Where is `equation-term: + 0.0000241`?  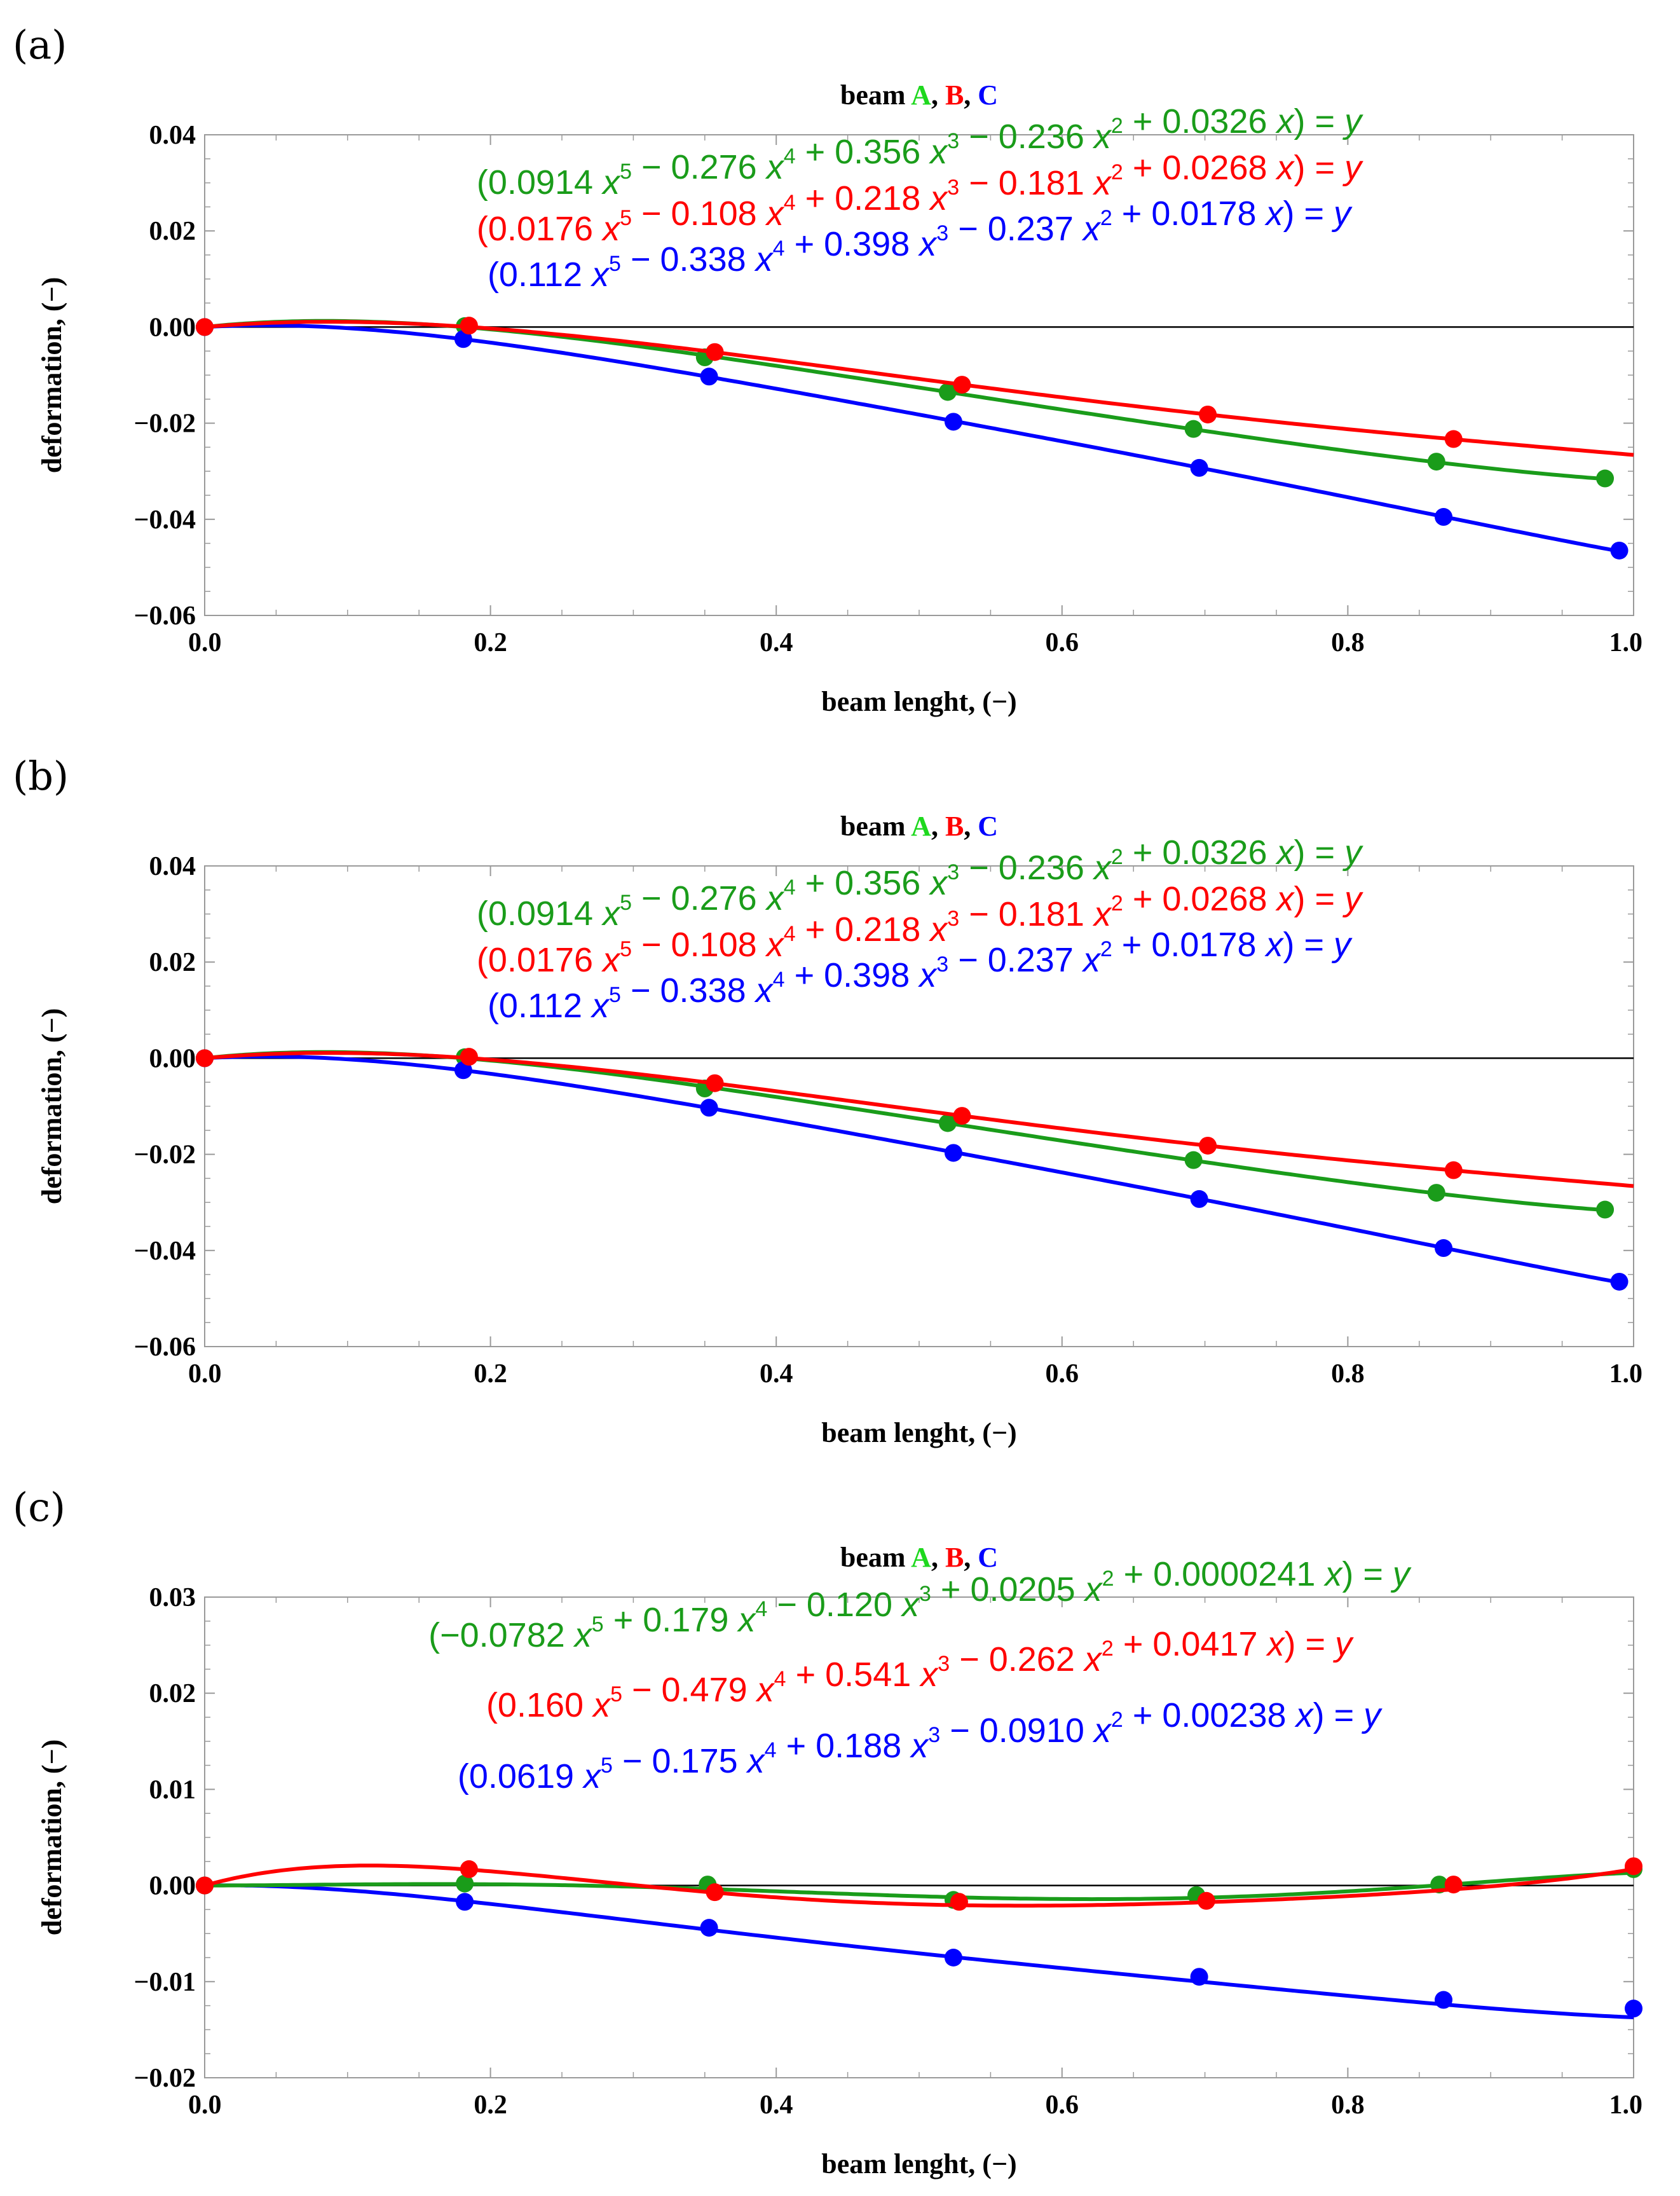
equation-term: + 0.0000241 is located at coordinates (1219, 1574).